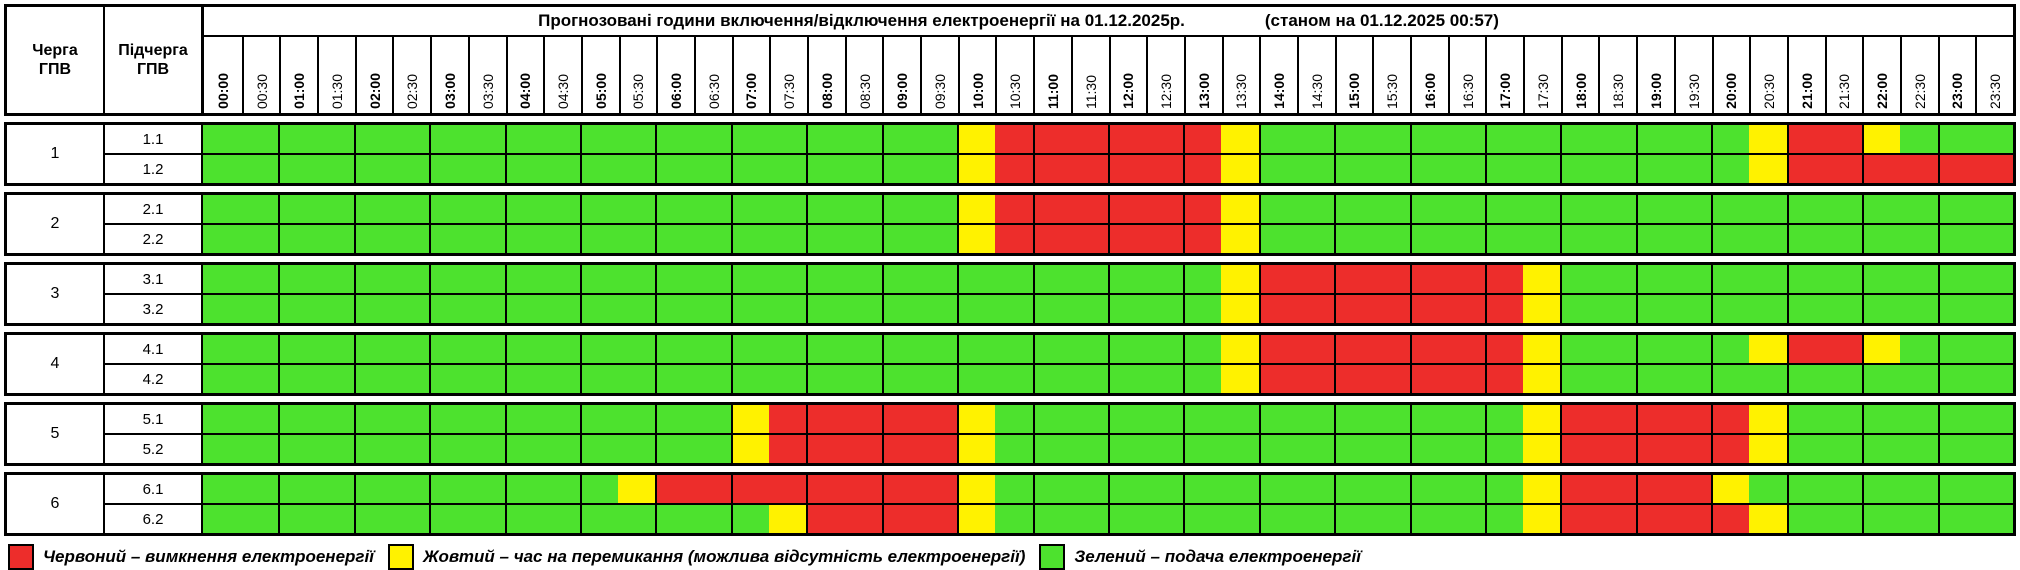 This screenshot has width=2020, height=570. What do you see at coordinates (674, 449) in the screenshot?
I see `slot-5.2-06:00` at bounding box center [674, 449].